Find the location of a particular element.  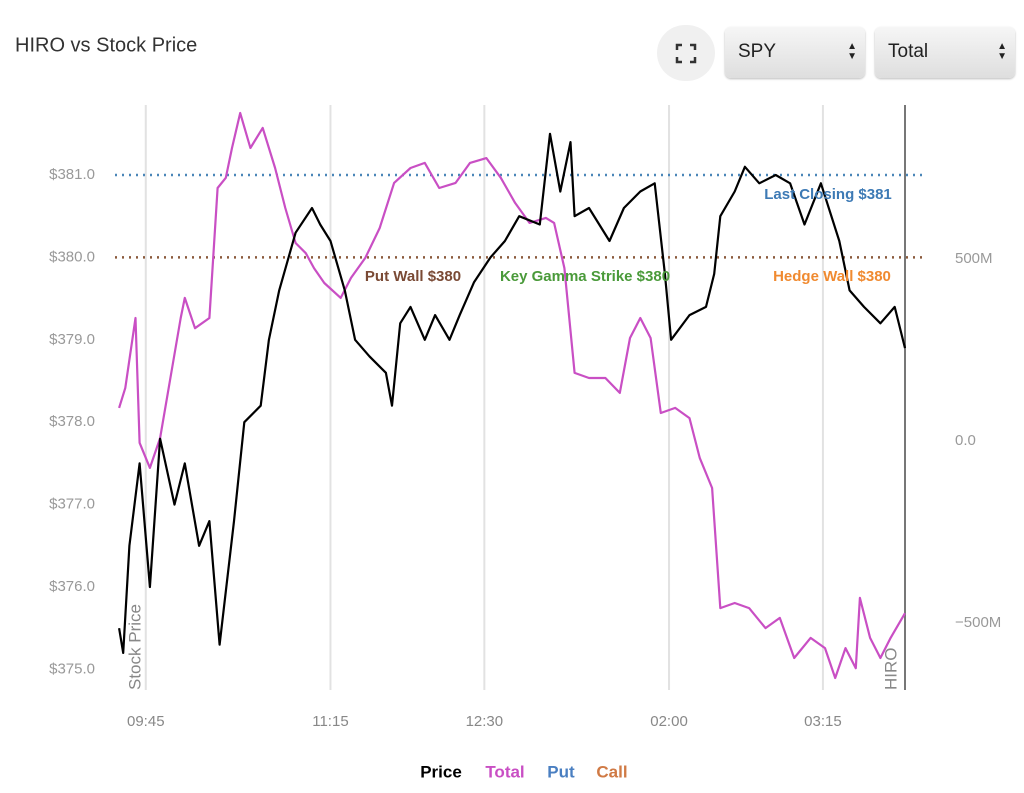

view-value: Total is located at coordinates (908, 51).